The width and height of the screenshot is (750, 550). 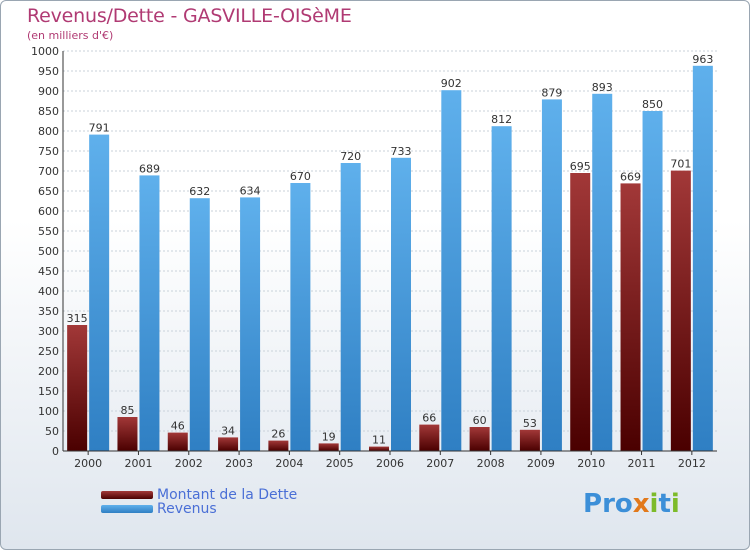 I want to click on logo-letter: x, so click(x=641, y=504).